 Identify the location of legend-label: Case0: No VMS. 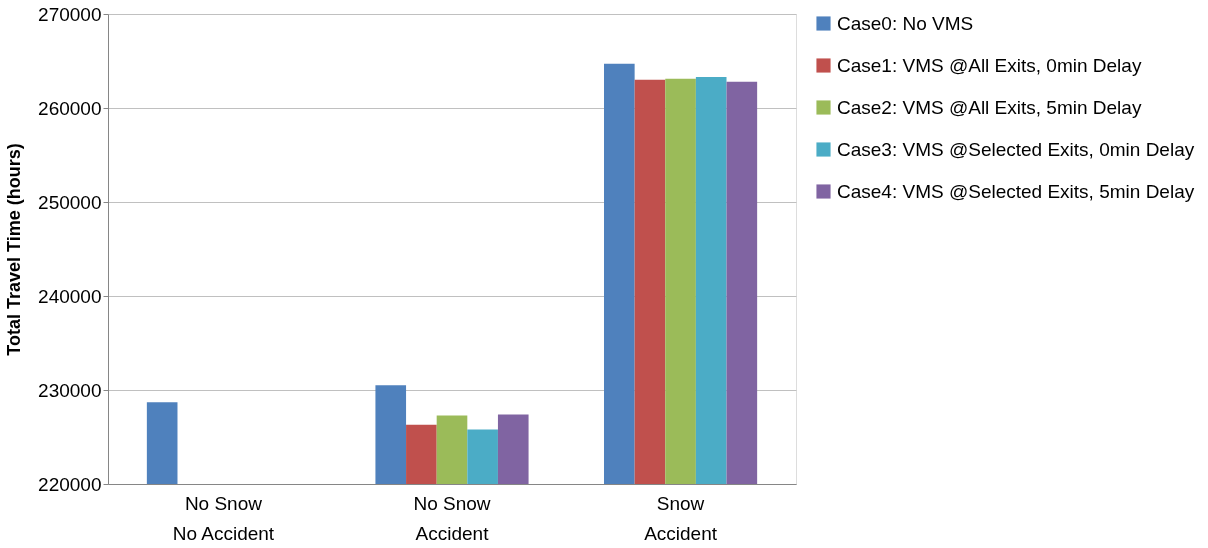
(905, 23).